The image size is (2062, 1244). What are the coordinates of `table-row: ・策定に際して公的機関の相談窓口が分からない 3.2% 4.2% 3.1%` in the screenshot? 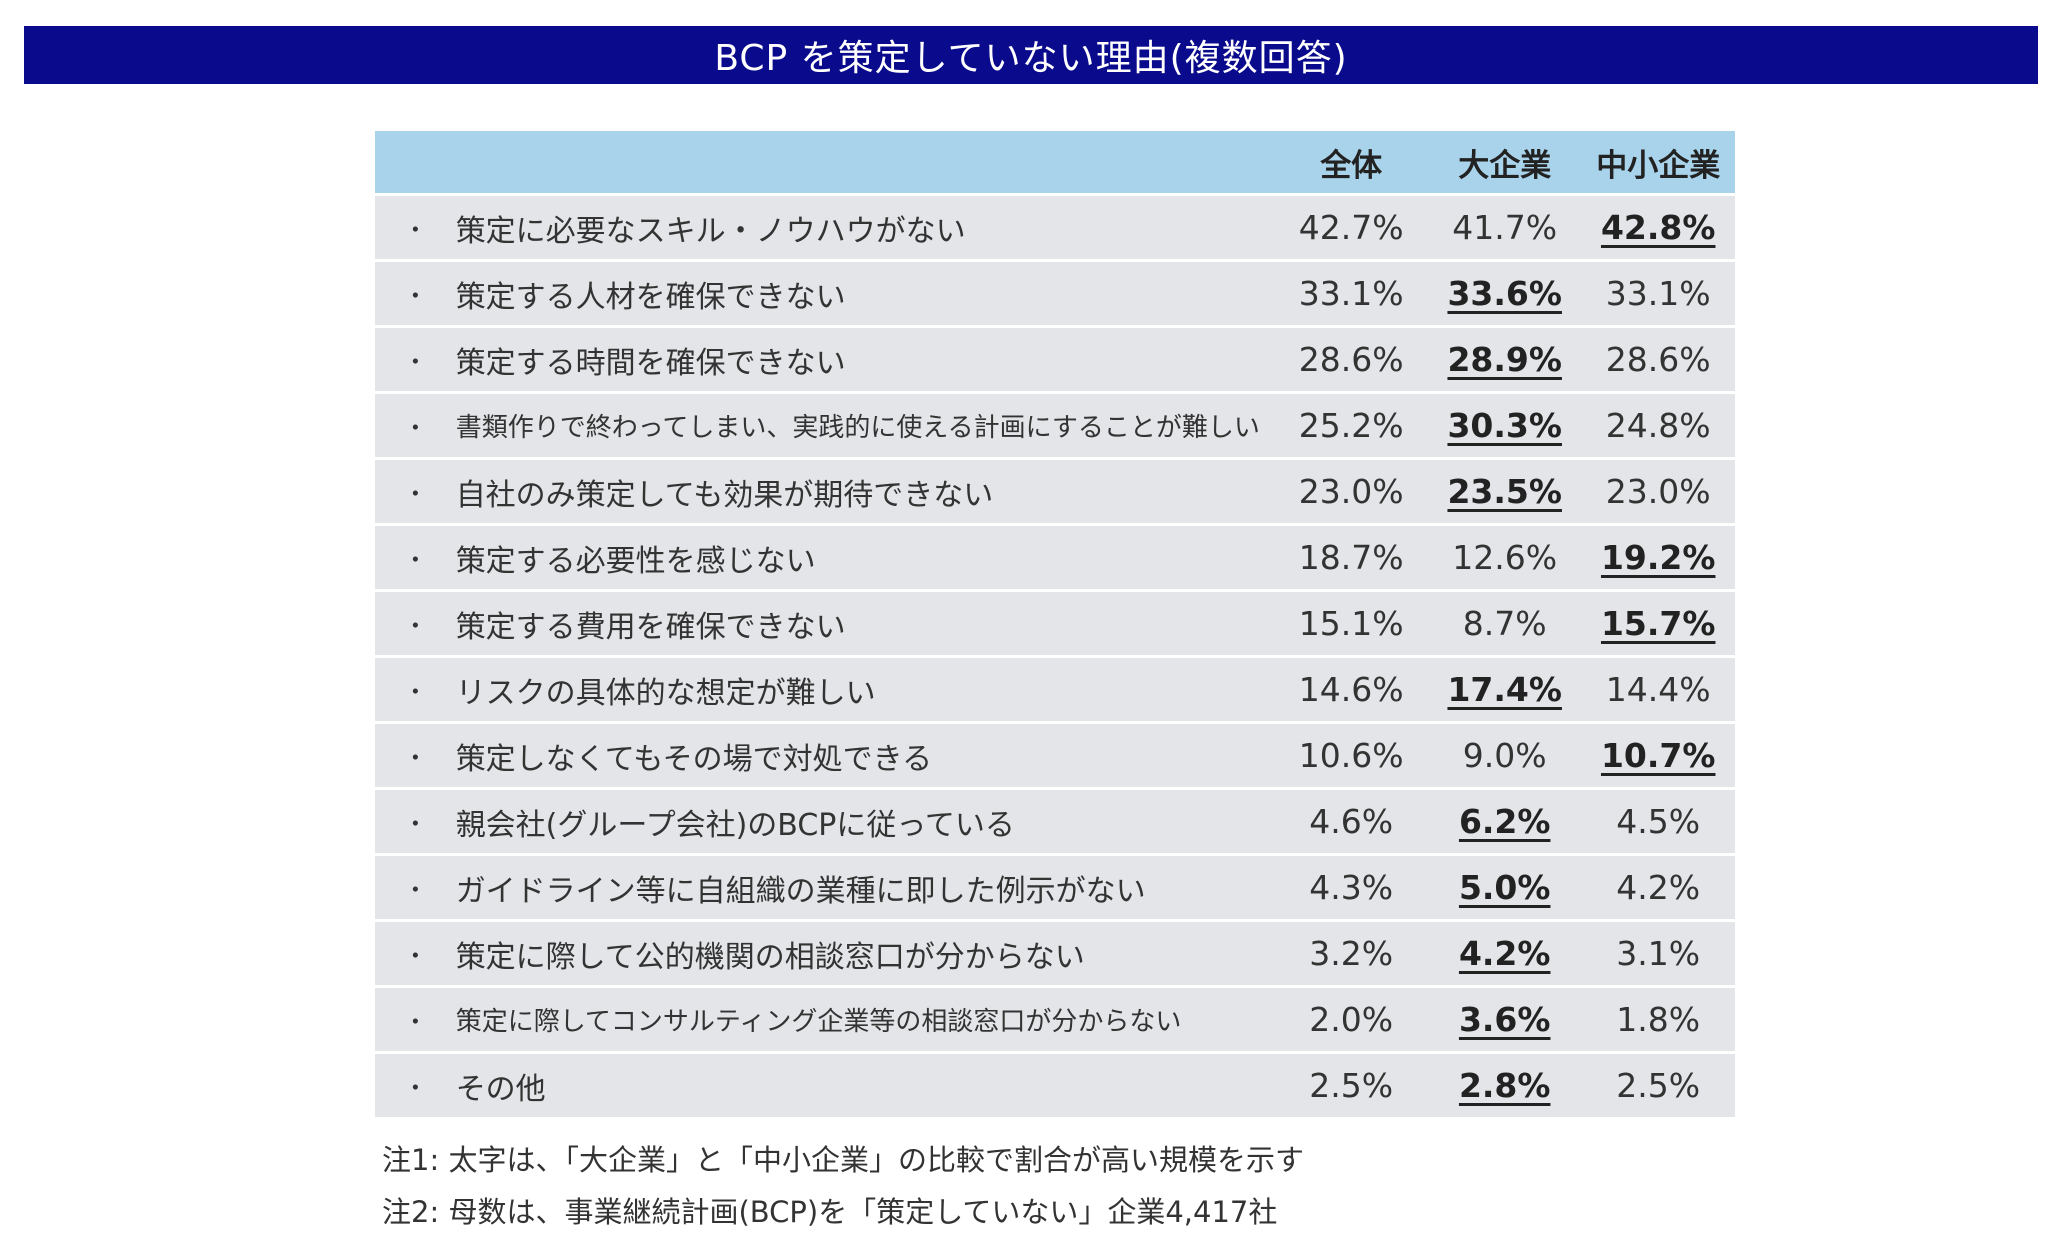 It's located at (1055, 953).